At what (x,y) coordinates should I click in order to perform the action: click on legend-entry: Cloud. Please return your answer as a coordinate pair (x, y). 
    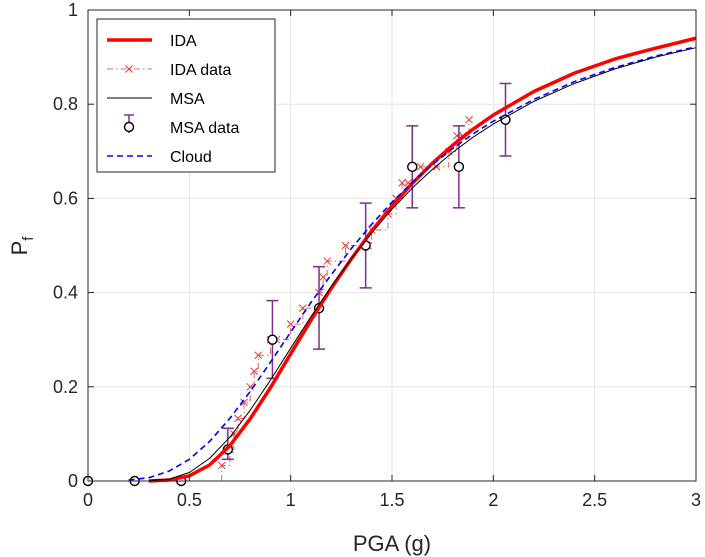
    Looking at the image, I should click on (159, 157).